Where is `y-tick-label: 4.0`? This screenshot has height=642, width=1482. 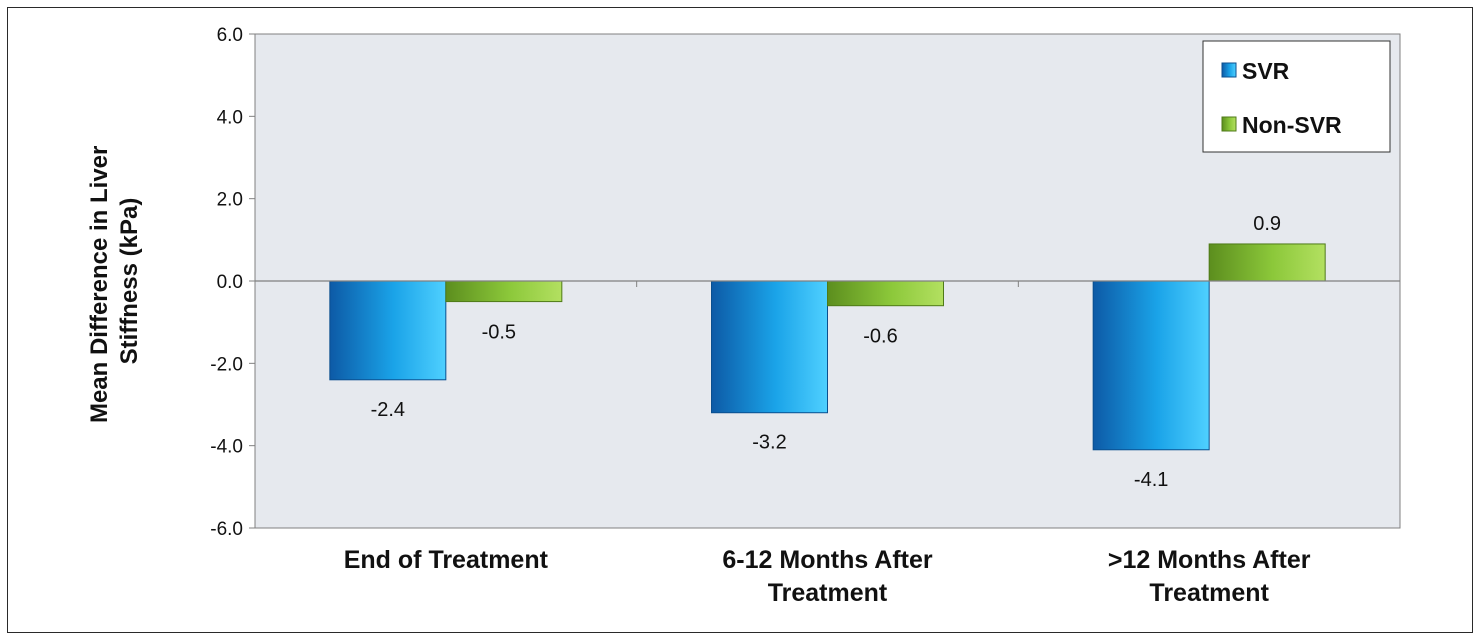
y-tick-label: 4.0 is located at coordinates (230, 117).